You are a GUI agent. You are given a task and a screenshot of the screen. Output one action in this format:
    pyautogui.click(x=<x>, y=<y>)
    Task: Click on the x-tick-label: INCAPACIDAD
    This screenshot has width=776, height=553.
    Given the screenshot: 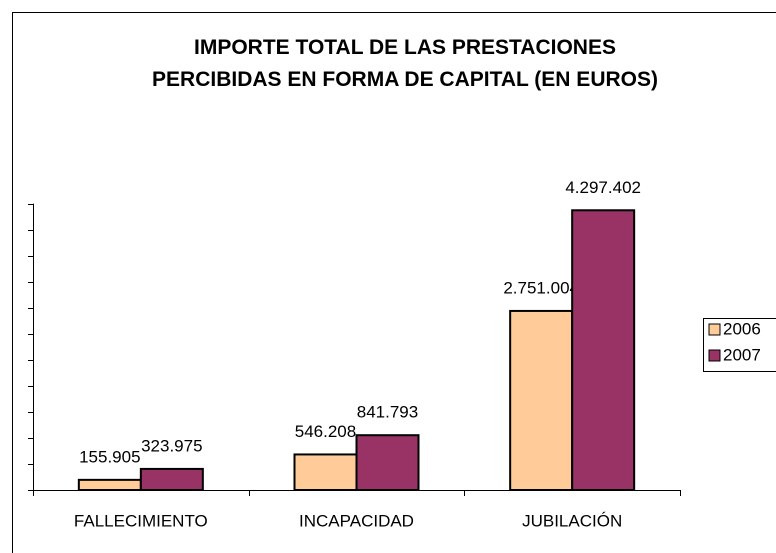 What is the action you would take?
    pyautogui.click(x=356, y=520)
    